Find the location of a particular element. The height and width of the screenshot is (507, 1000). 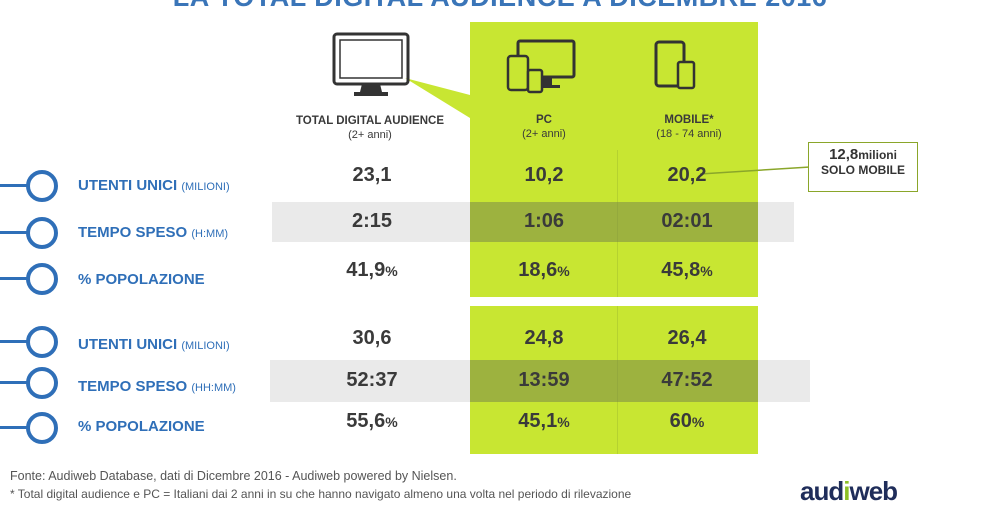

solo-mobile-callout: 12,8milioni SOLO MOBILE is located at coordinates (863, 167).